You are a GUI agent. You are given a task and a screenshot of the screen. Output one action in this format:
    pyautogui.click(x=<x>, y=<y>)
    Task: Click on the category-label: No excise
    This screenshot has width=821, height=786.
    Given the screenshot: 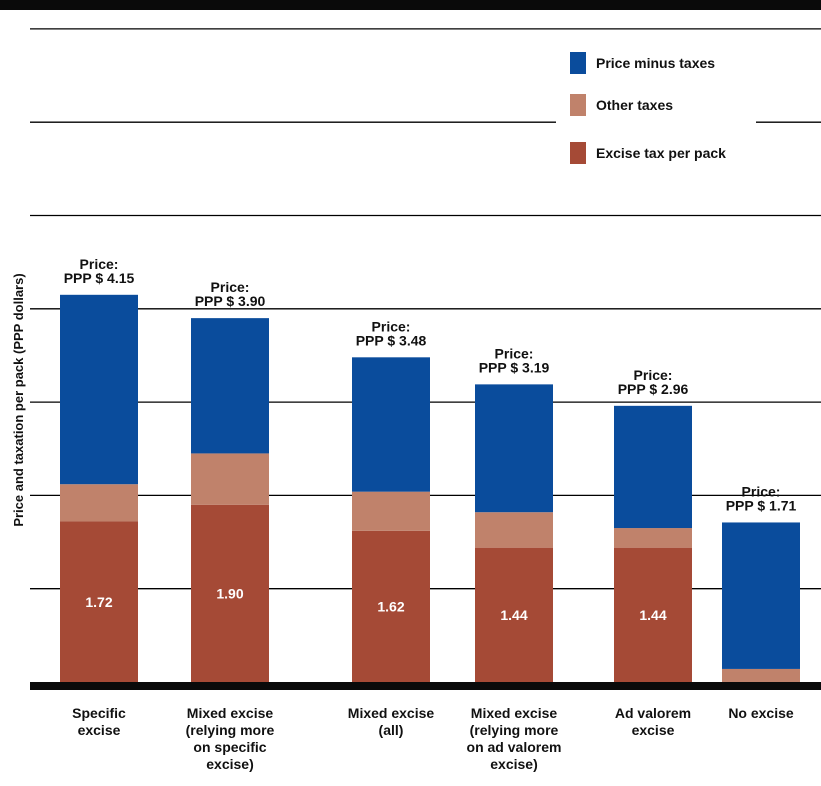 What is the action you would take?
    pyautogui.click(x=761, y=713)
    